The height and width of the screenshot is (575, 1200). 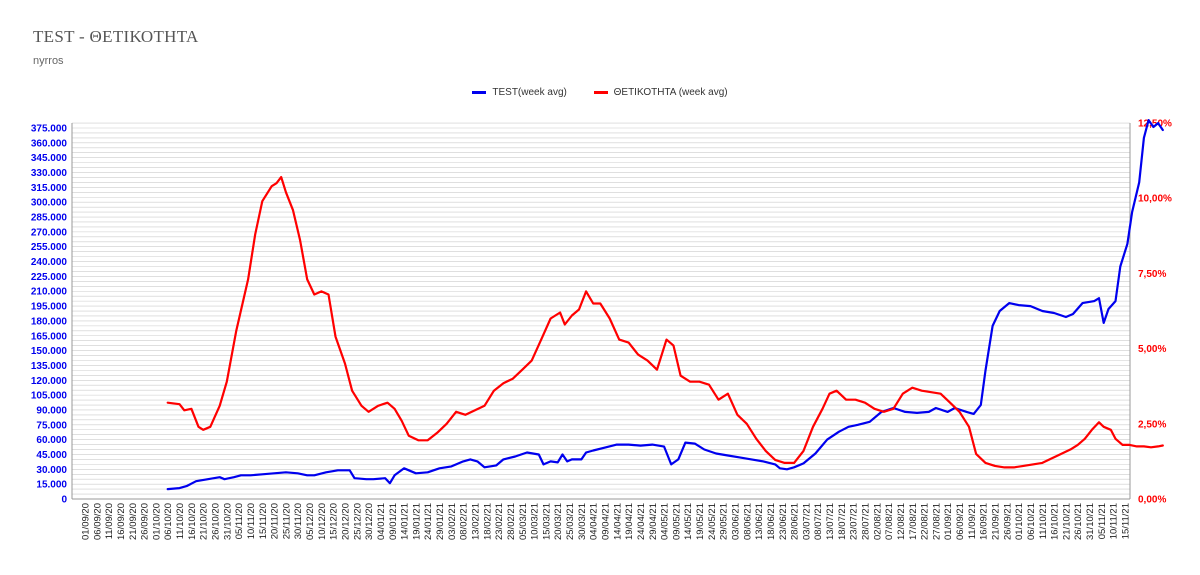 I want to click on left-tick-label: 300.000, so click(x=49, y=203).